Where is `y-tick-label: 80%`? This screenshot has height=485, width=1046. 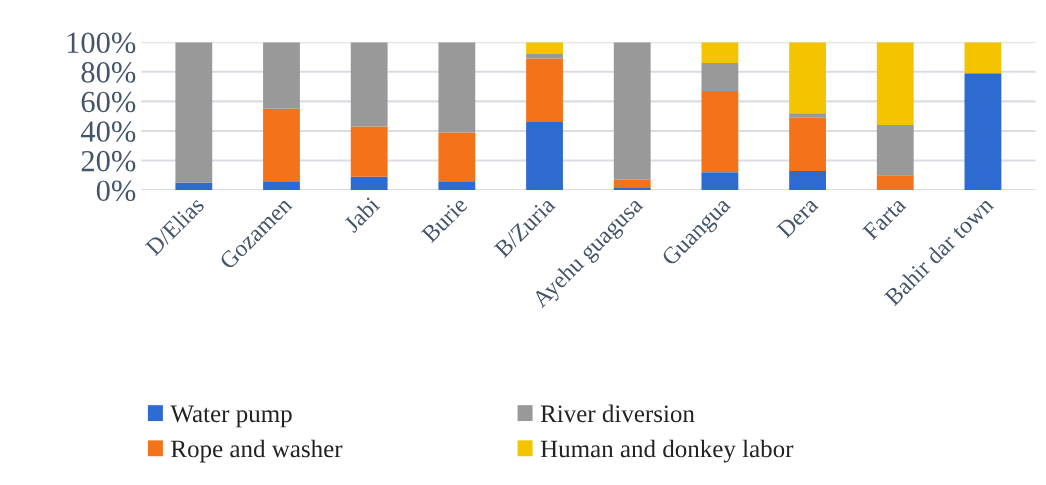 y-tick-label: 80% is located at coordinates (108, 72).